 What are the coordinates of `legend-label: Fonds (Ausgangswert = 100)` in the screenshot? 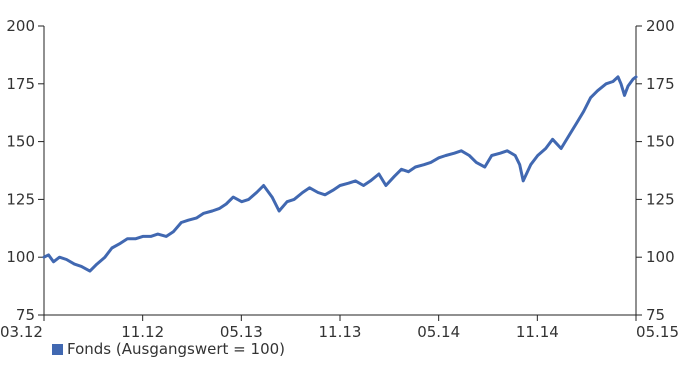 It's located at (176, 349).